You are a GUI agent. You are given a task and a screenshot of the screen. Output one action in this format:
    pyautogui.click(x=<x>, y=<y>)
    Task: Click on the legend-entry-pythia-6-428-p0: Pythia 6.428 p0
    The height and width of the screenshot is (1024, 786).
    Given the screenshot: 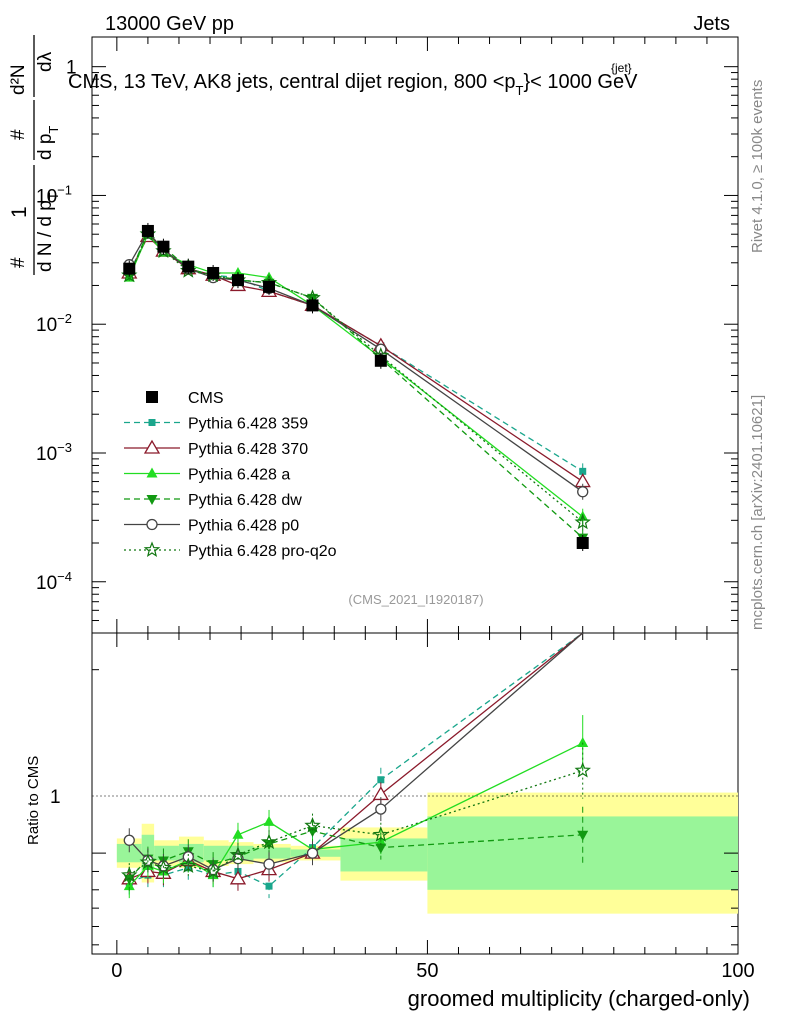 What is the action you would take?
    pyautogui.click(x=211, y=526)
    